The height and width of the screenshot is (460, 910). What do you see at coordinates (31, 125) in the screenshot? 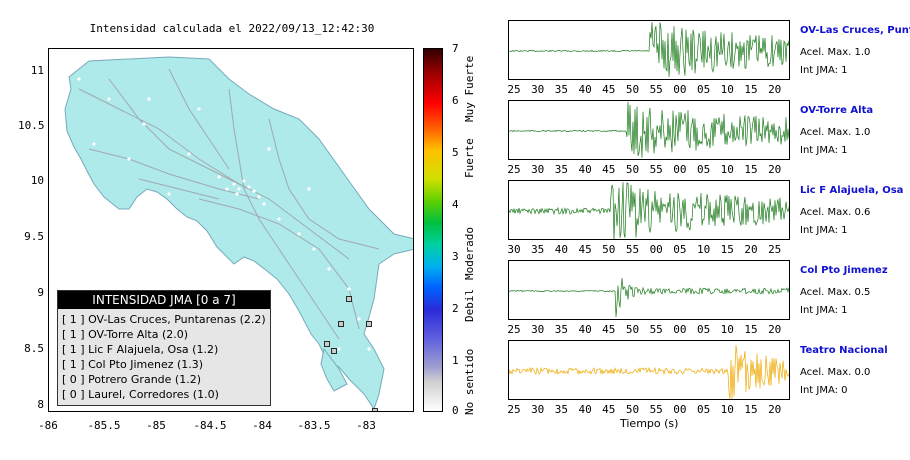
I see `y-tick-10.5: 10.5` at bounding box center [31, 125].